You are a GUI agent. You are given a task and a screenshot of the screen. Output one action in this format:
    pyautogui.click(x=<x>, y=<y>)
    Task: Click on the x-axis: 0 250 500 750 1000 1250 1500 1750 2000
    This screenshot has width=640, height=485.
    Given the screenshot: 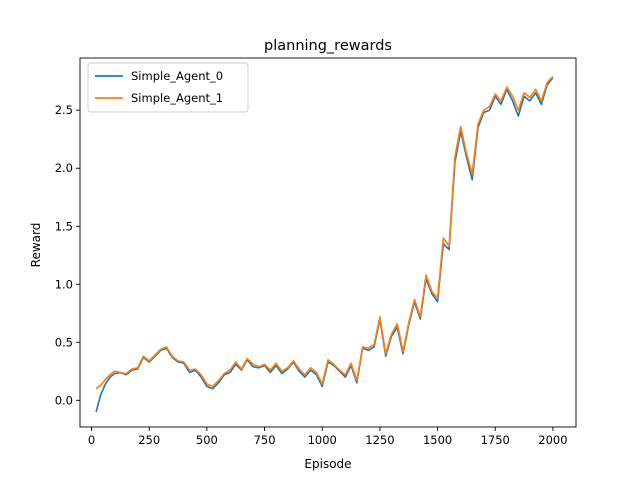 What is the action you would take?
    pyautogui.click(x=328, y=437)
    